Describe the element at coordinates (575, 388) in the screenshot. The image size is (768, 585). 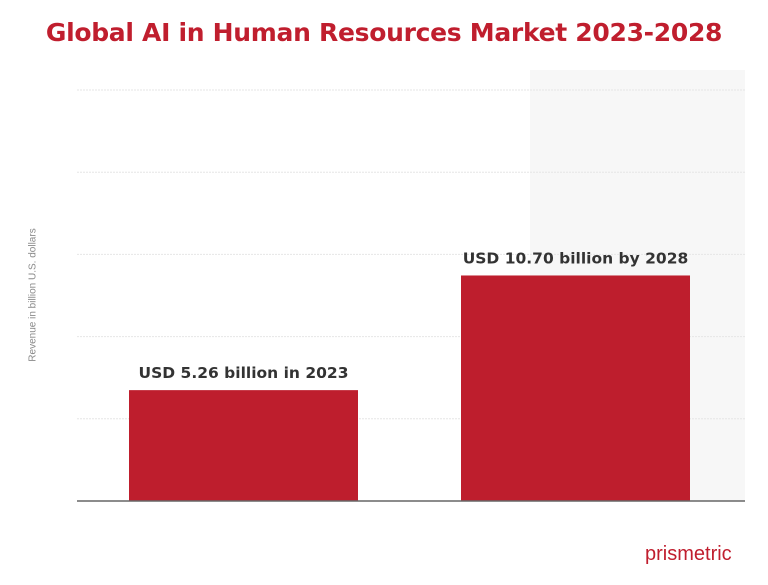
I see `bar-2028` at that location.